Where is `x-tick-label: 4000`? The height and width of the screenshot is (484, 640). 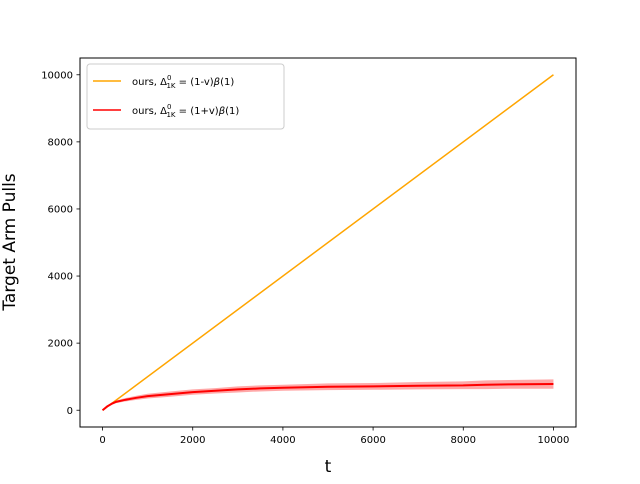
x-tick-label: 4000 is located at coordinates (282, 440).